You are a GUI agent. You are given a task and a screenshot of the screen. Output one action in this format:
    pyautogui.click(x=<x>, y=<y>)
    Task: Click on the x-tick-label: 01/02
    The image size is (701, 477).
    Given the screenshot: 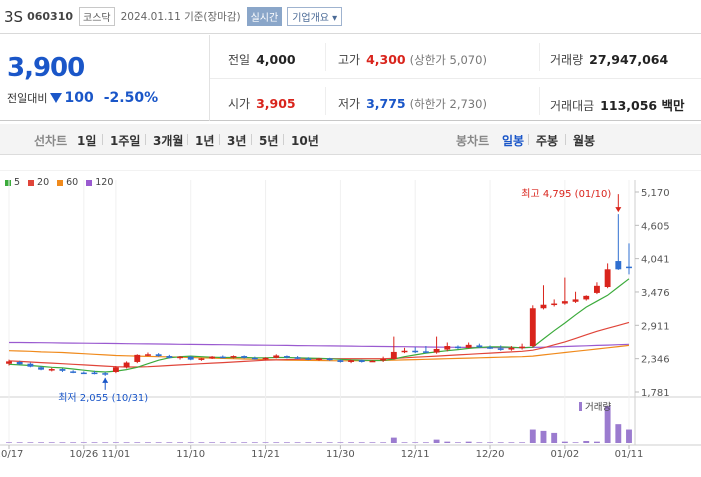 What is the action you would take?
    pyautogui.click(x=564, y=454)
    